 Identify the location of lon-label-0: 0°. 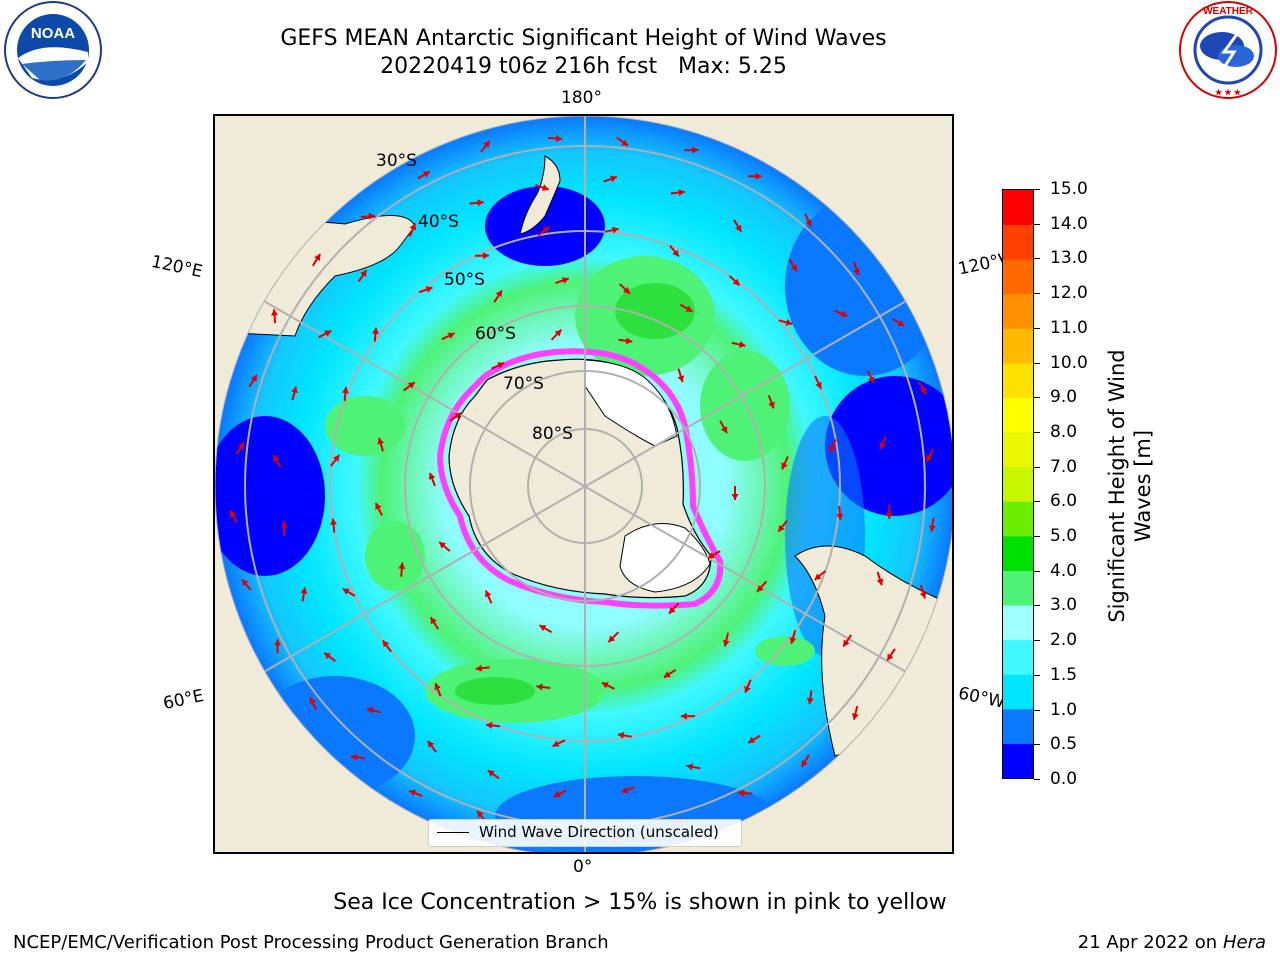
(583, 867).